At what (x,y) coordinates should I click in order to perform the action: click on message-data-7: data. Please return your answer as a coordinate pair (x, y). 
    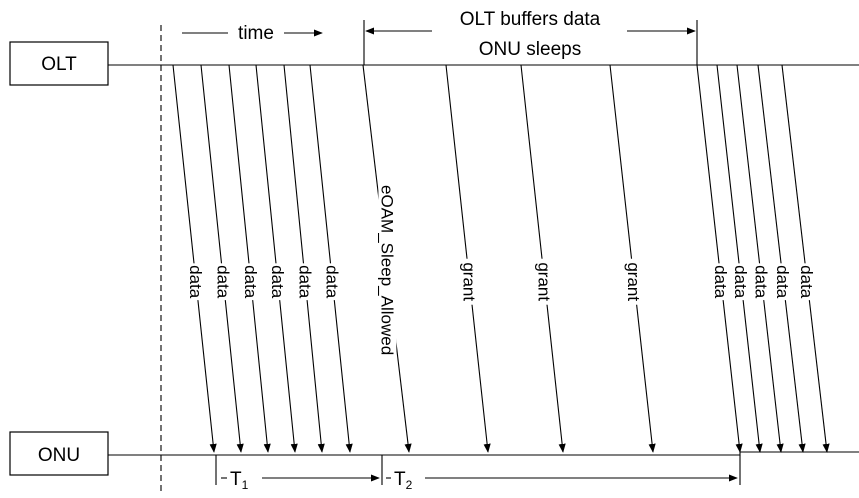
    Looking at the image, I should click on (719, 258).